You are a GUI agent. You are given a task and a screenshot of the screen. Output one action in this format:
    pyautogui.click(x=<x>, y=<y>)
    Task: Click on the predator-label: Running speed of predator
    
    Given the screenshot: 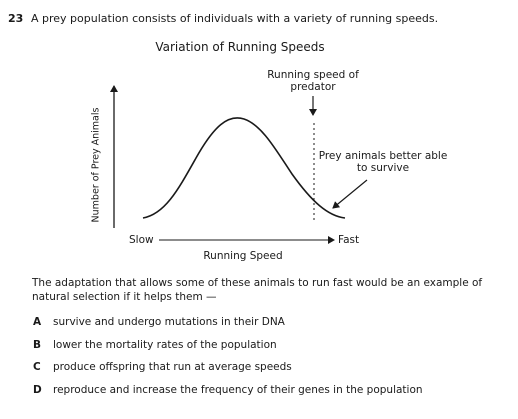 What is the action you would take?
    pyautogui.click(x=313, y=81)
    